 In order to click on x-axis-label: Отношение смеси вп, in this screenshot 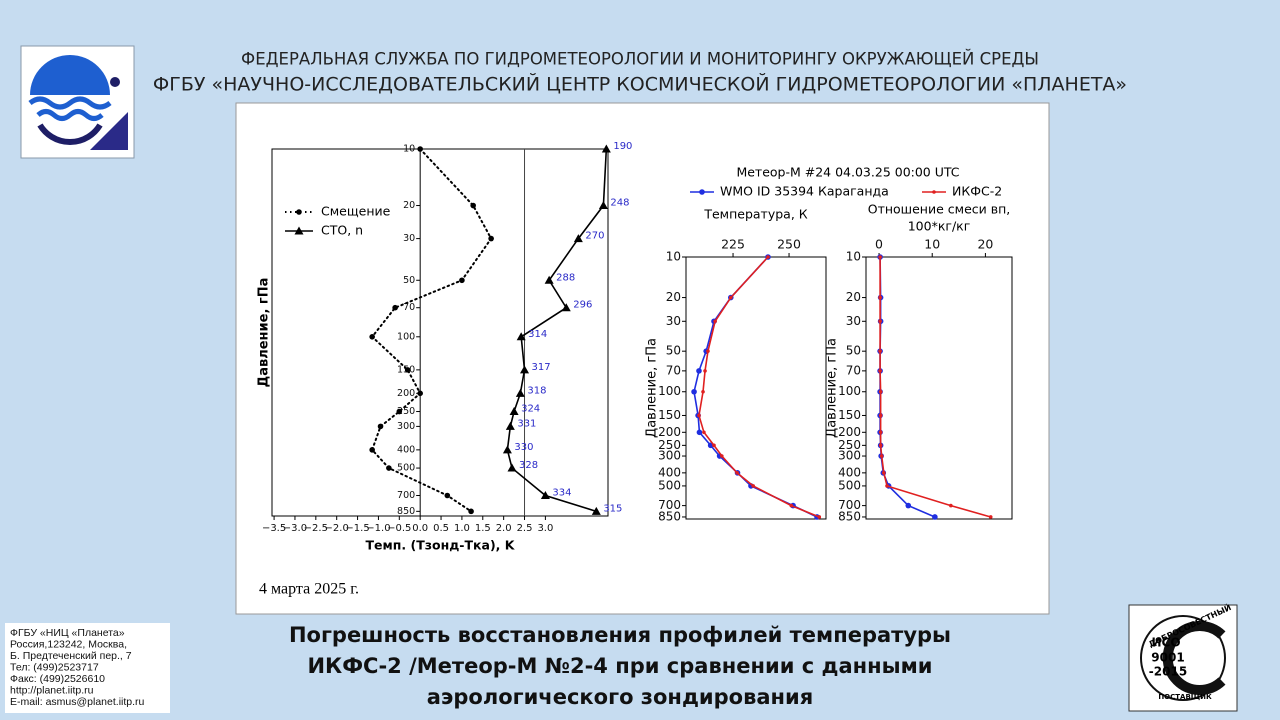, I will do `click(939, 209)`.